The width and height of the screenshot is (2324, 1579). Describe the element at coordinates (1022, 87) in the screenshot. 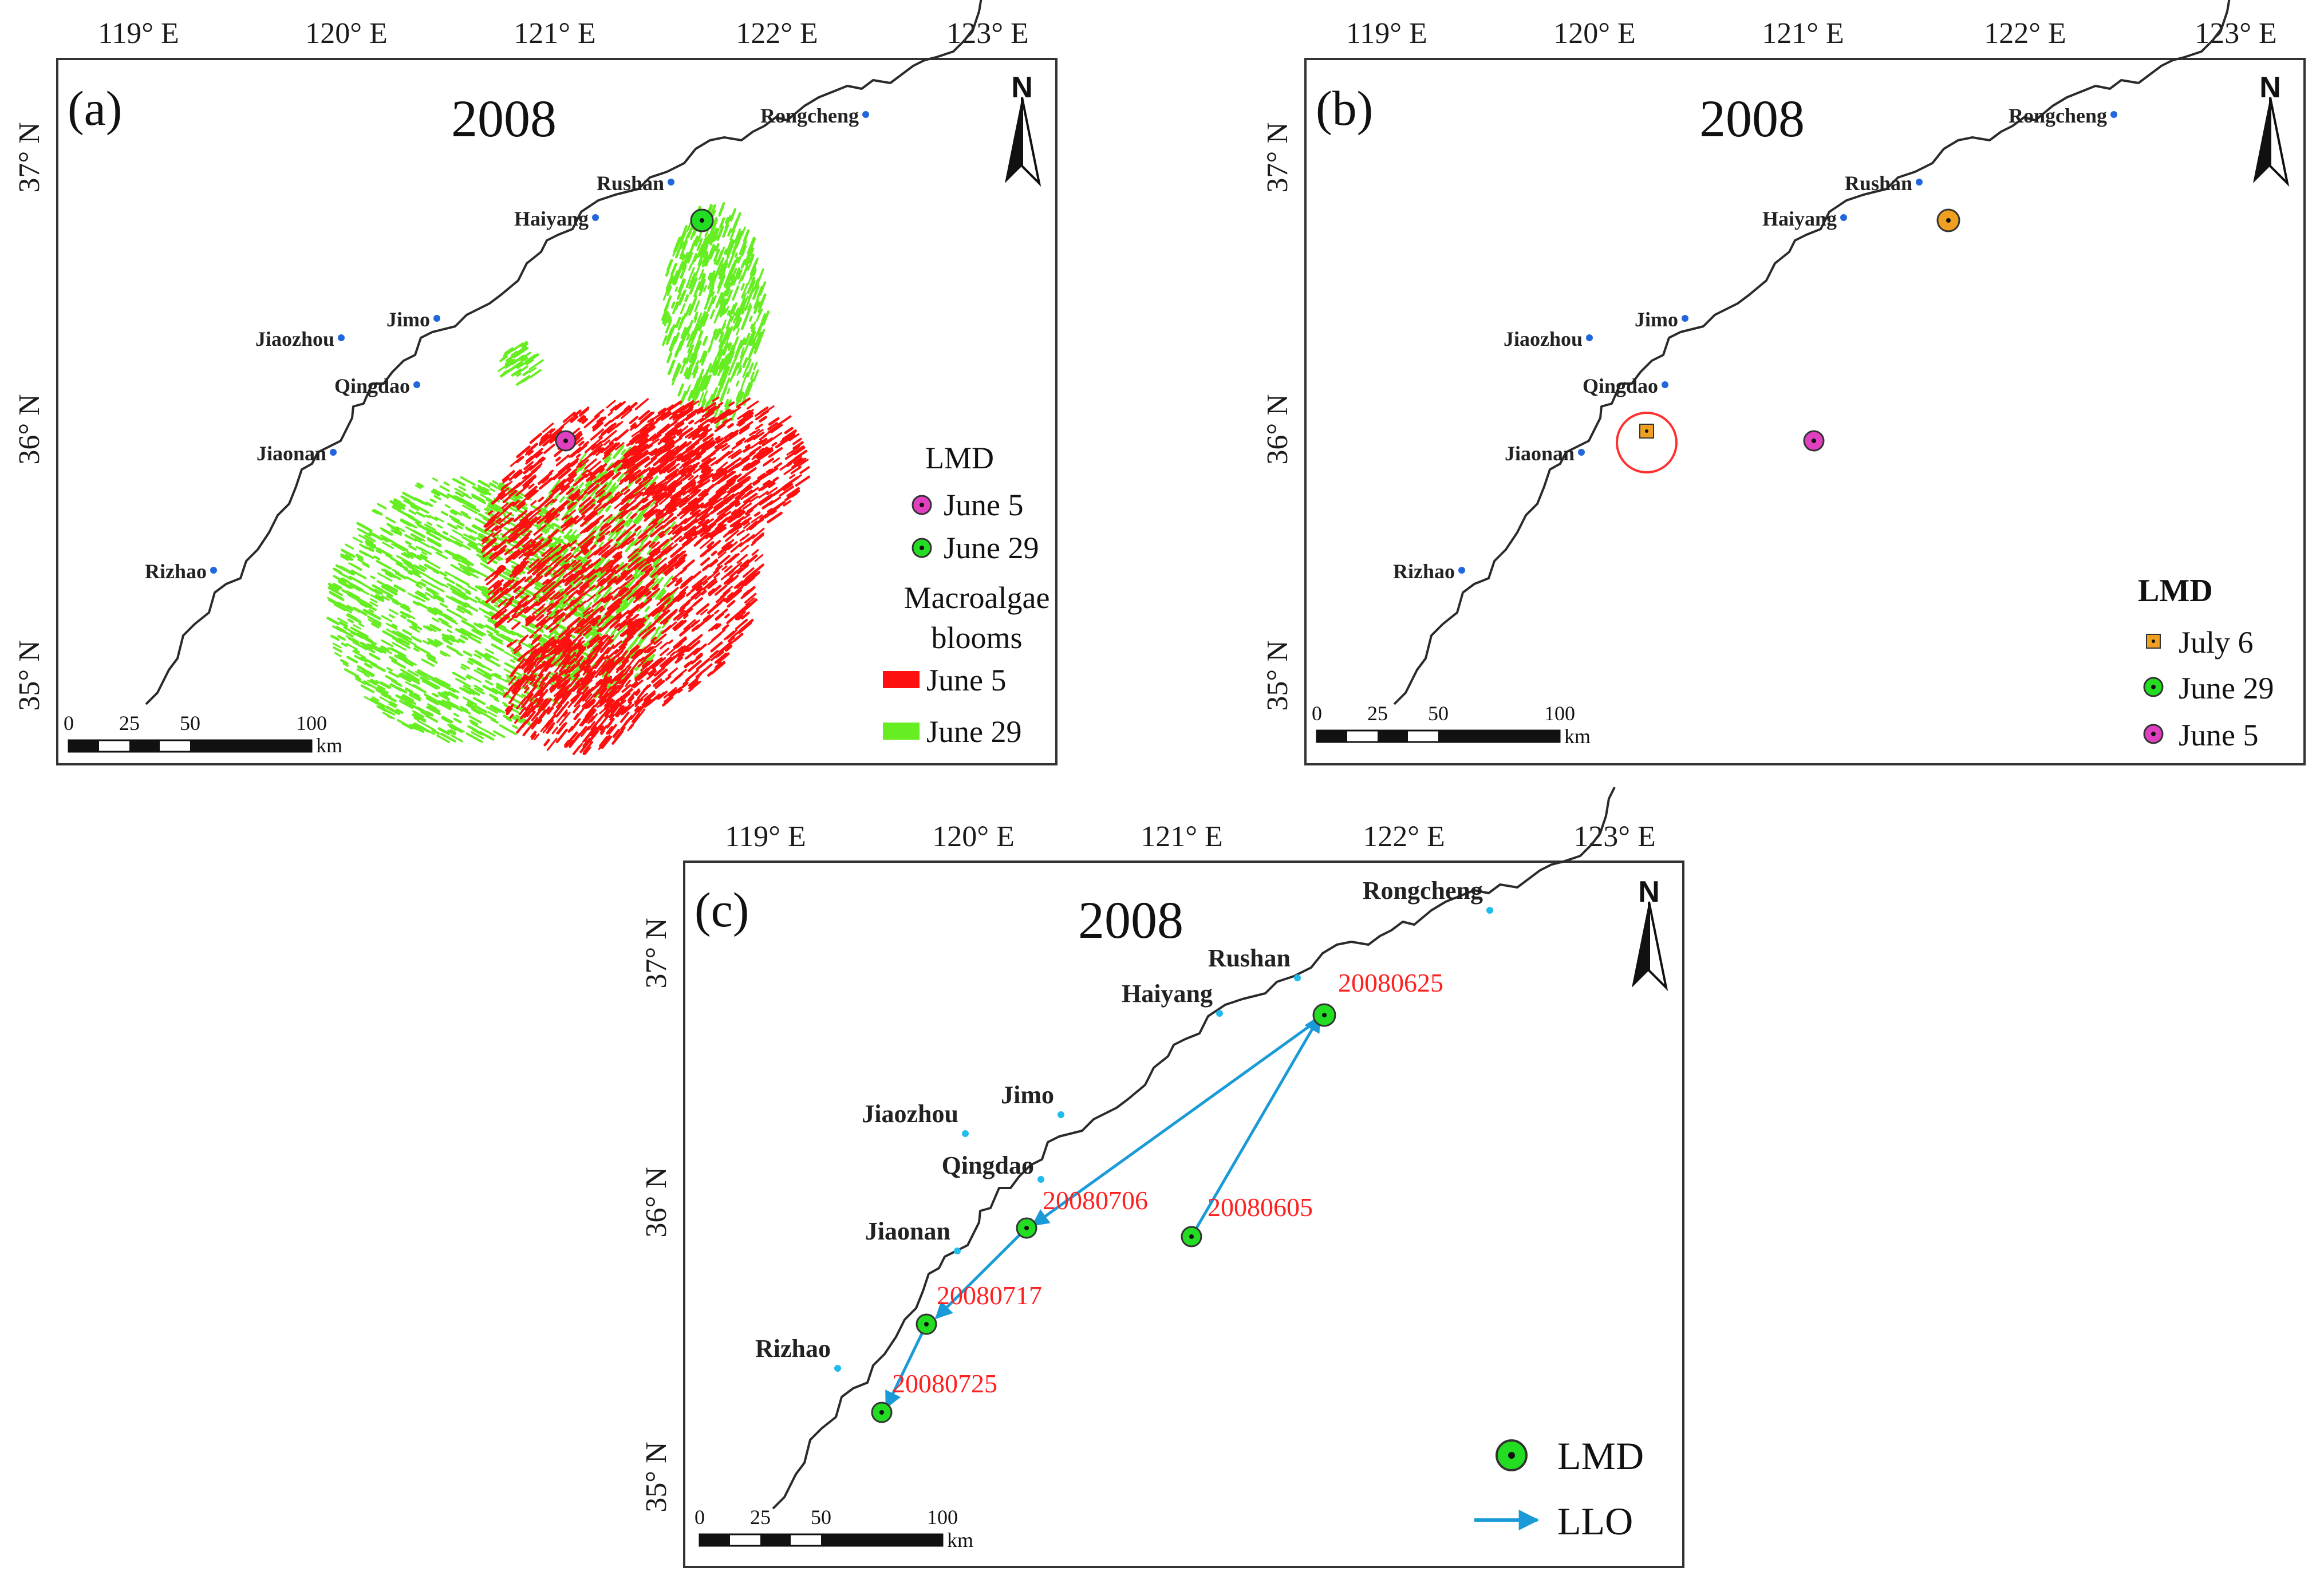

I see `north-label: N` at that location.